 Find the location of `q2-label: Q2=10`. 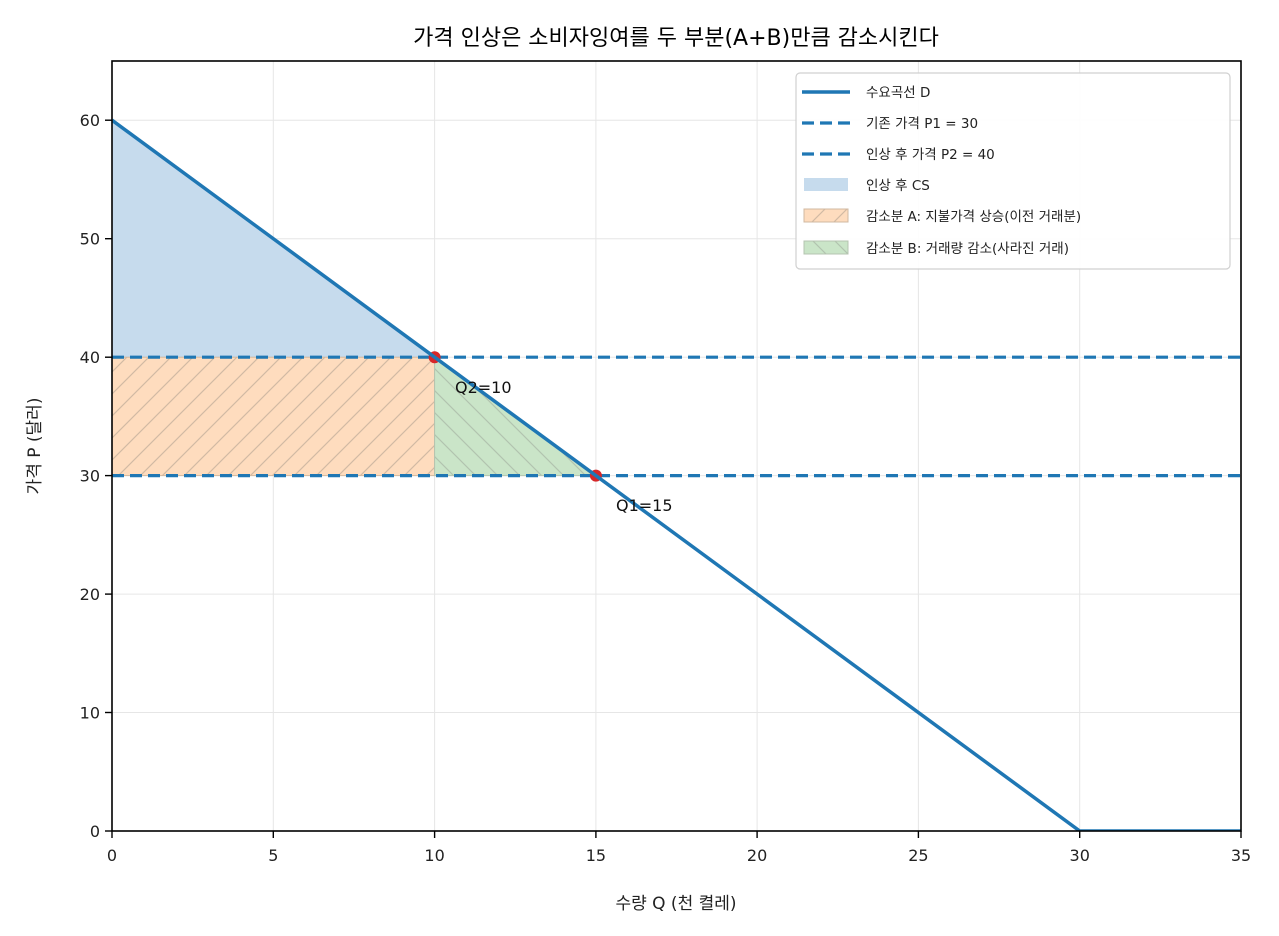

q2-label: Q2=10 is located at coordinates (483, 387).